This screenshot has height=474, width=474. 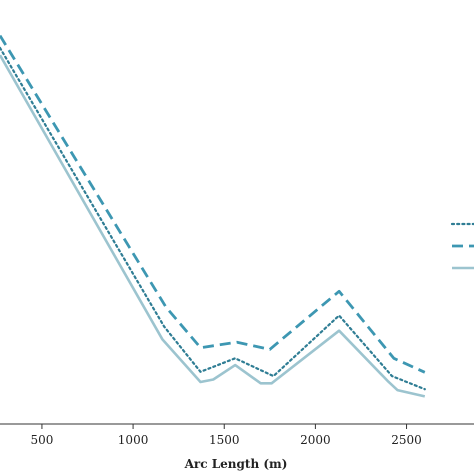 What do you see at coordinates (462, 246) in the screenshot?
I see `legend` at bounding box center [462, 246].